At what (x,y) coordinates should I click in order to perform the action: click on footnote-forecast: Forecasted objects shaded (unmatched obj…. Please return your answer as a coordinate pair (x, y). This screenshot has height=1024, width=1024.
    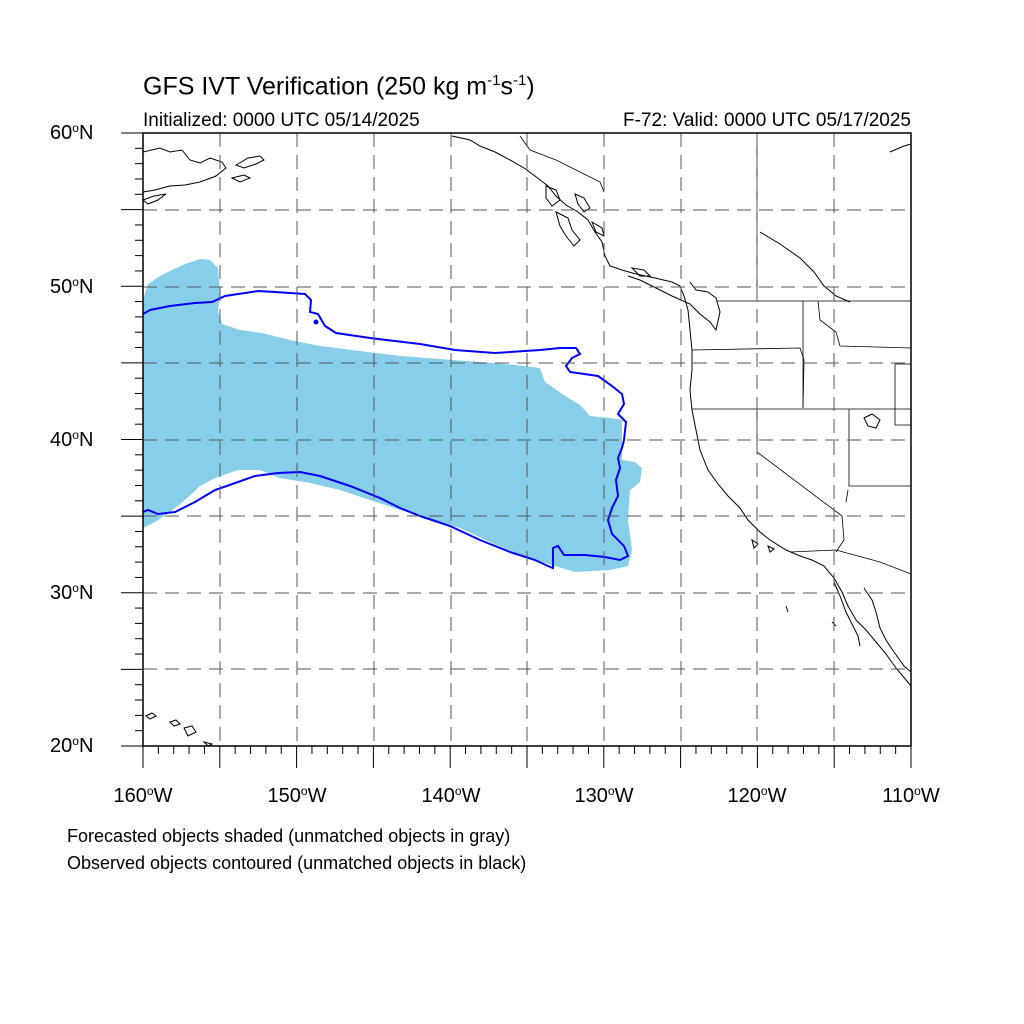
    Looking at the image, I should click on (289, 836).